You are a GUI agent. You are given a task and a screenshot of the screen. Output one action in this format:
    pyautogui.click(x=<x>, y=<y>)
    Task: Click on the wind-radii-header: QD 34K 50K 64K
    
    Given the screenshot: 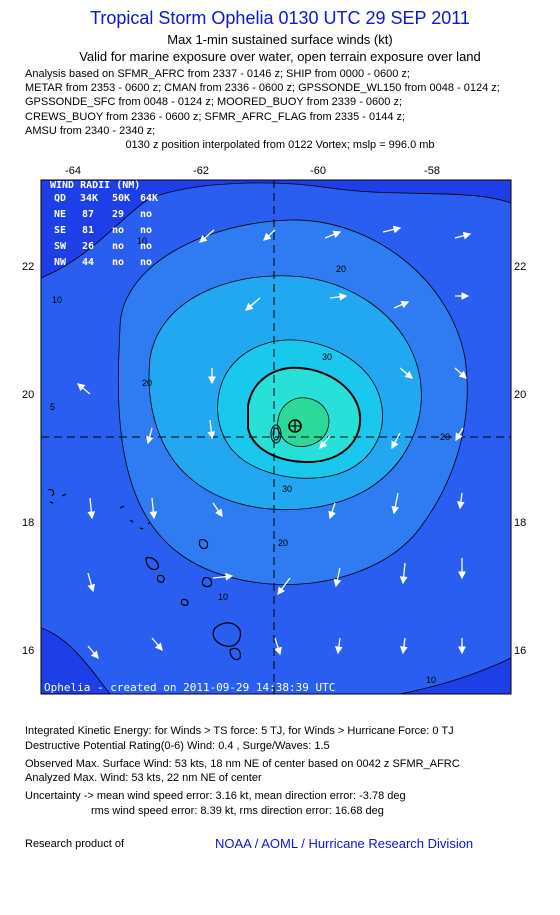 What is the action you would take?
    pyautogui.click(x=106, y=198)
    